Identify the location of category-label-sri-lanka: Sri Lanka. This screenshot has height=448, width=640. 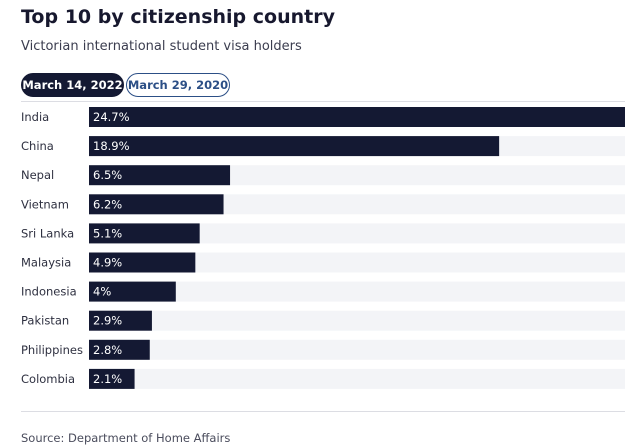
(47, 233).